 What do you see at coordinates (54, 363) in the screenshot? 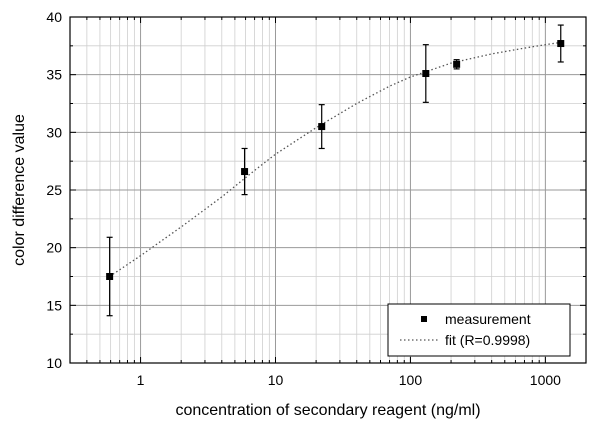
I see `y-tick-label: 10` at bounding box center [54, 363].